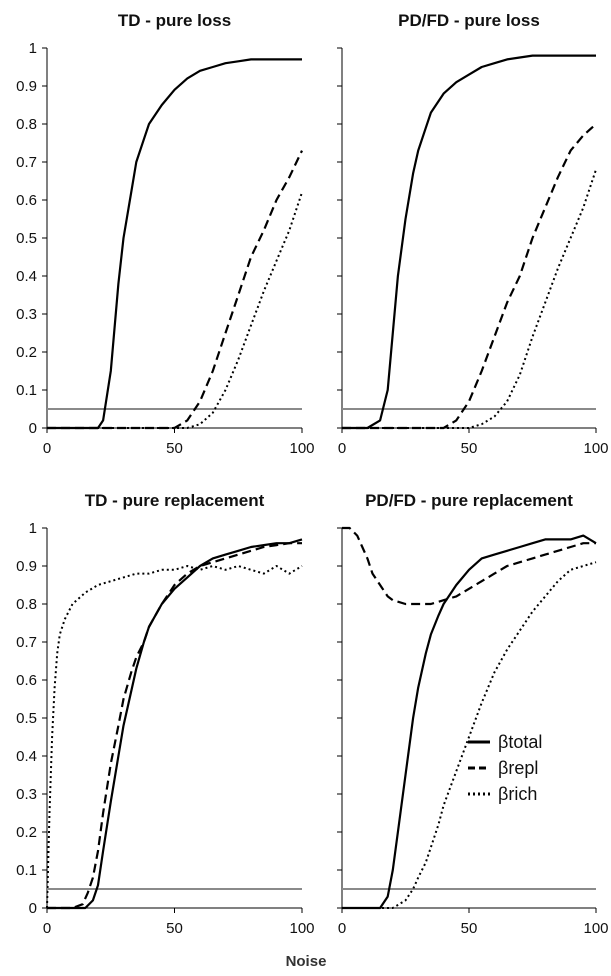  What do you see at coordinates (518, 768) in the screenshot?
I see `legend-label: βrepl` at bounding box center [518, 768].